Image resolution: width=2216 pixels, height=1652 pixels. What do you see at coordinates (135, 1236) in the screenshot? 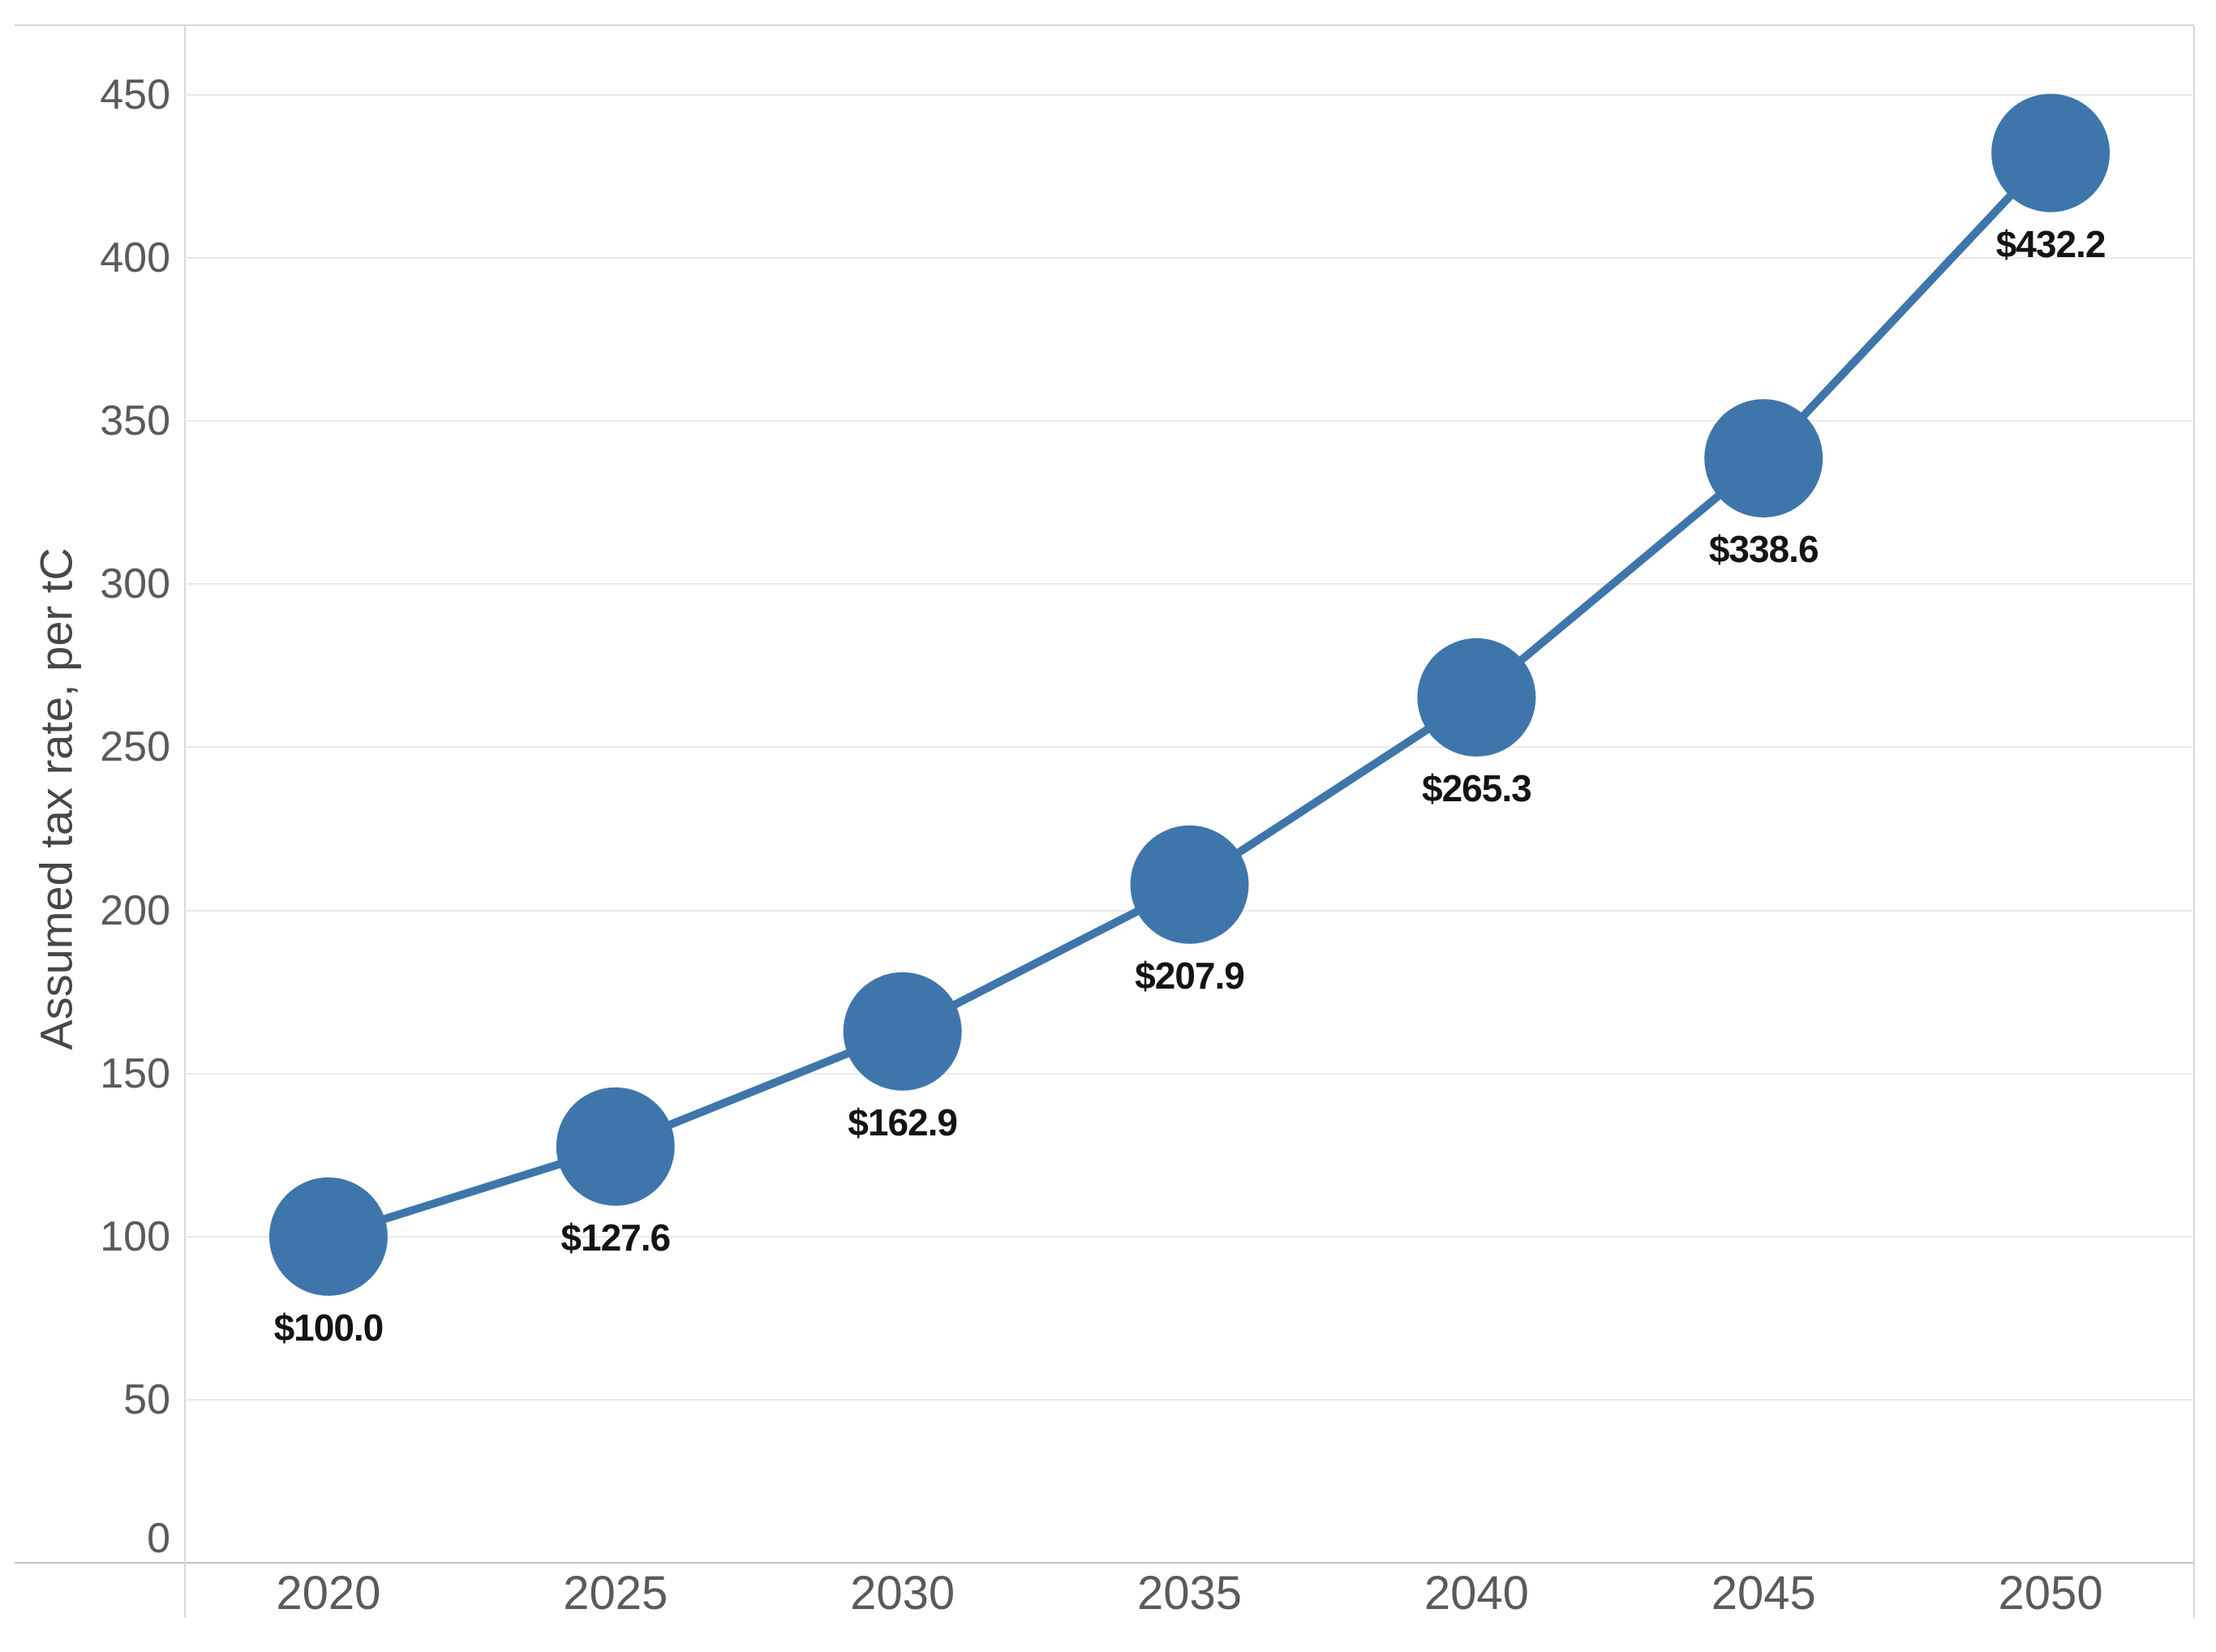
I see `y-tick-label-100: 100` at bounding box center [135, 1236].